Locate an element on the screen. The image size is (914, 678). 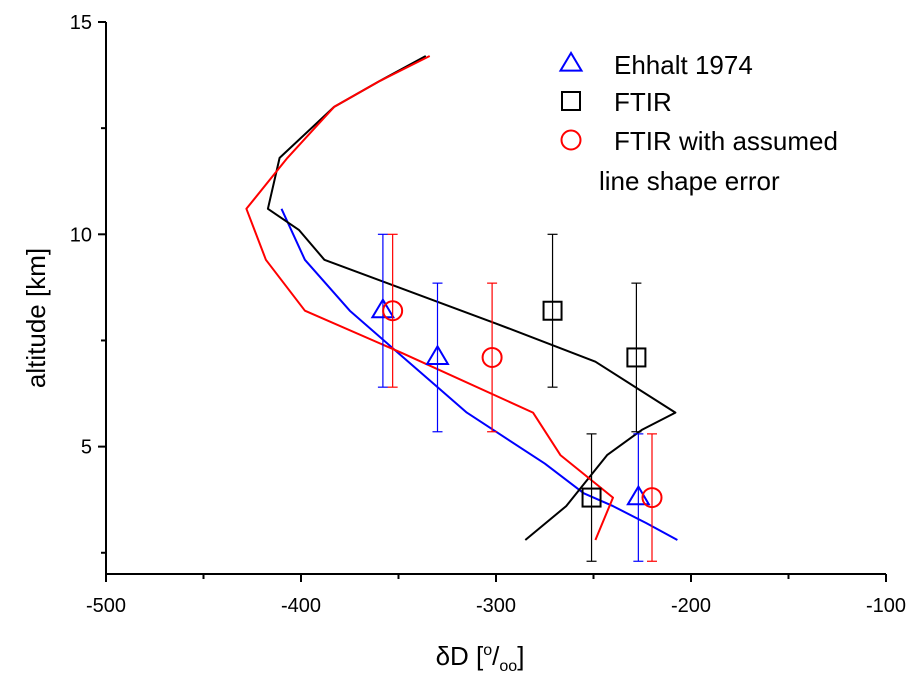
legend-triangle-icon is located at coordinates (571, 61).